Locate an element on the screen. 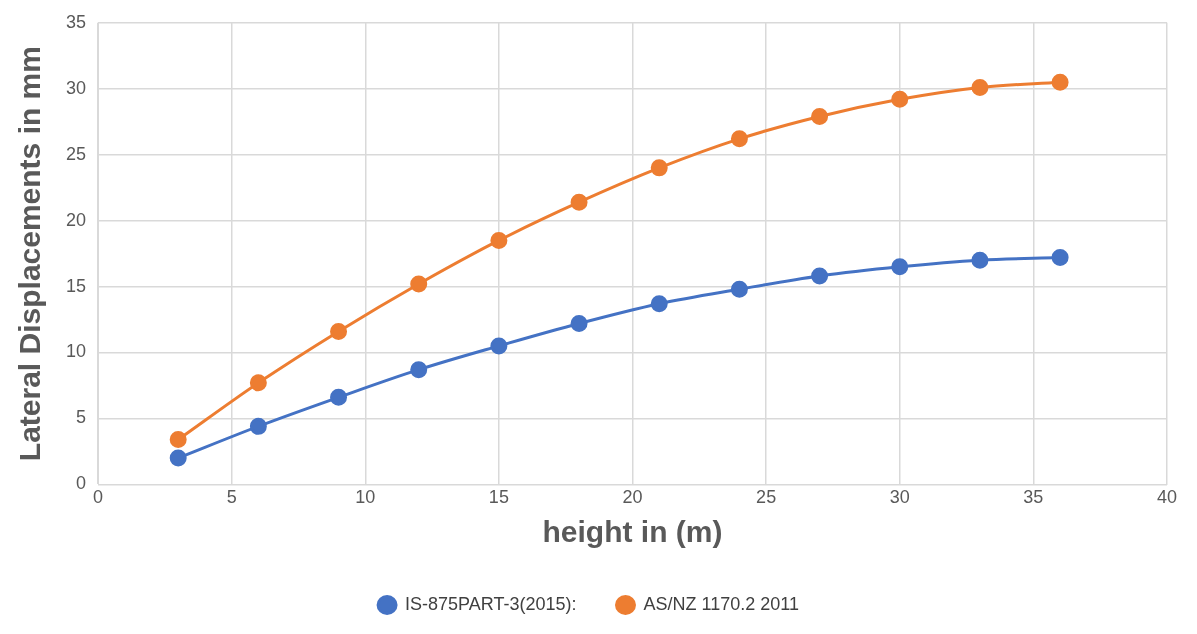 The width and height of the screenshot is (1197, 634). x-tick-label: 15 is located at coordinates (498, 497).